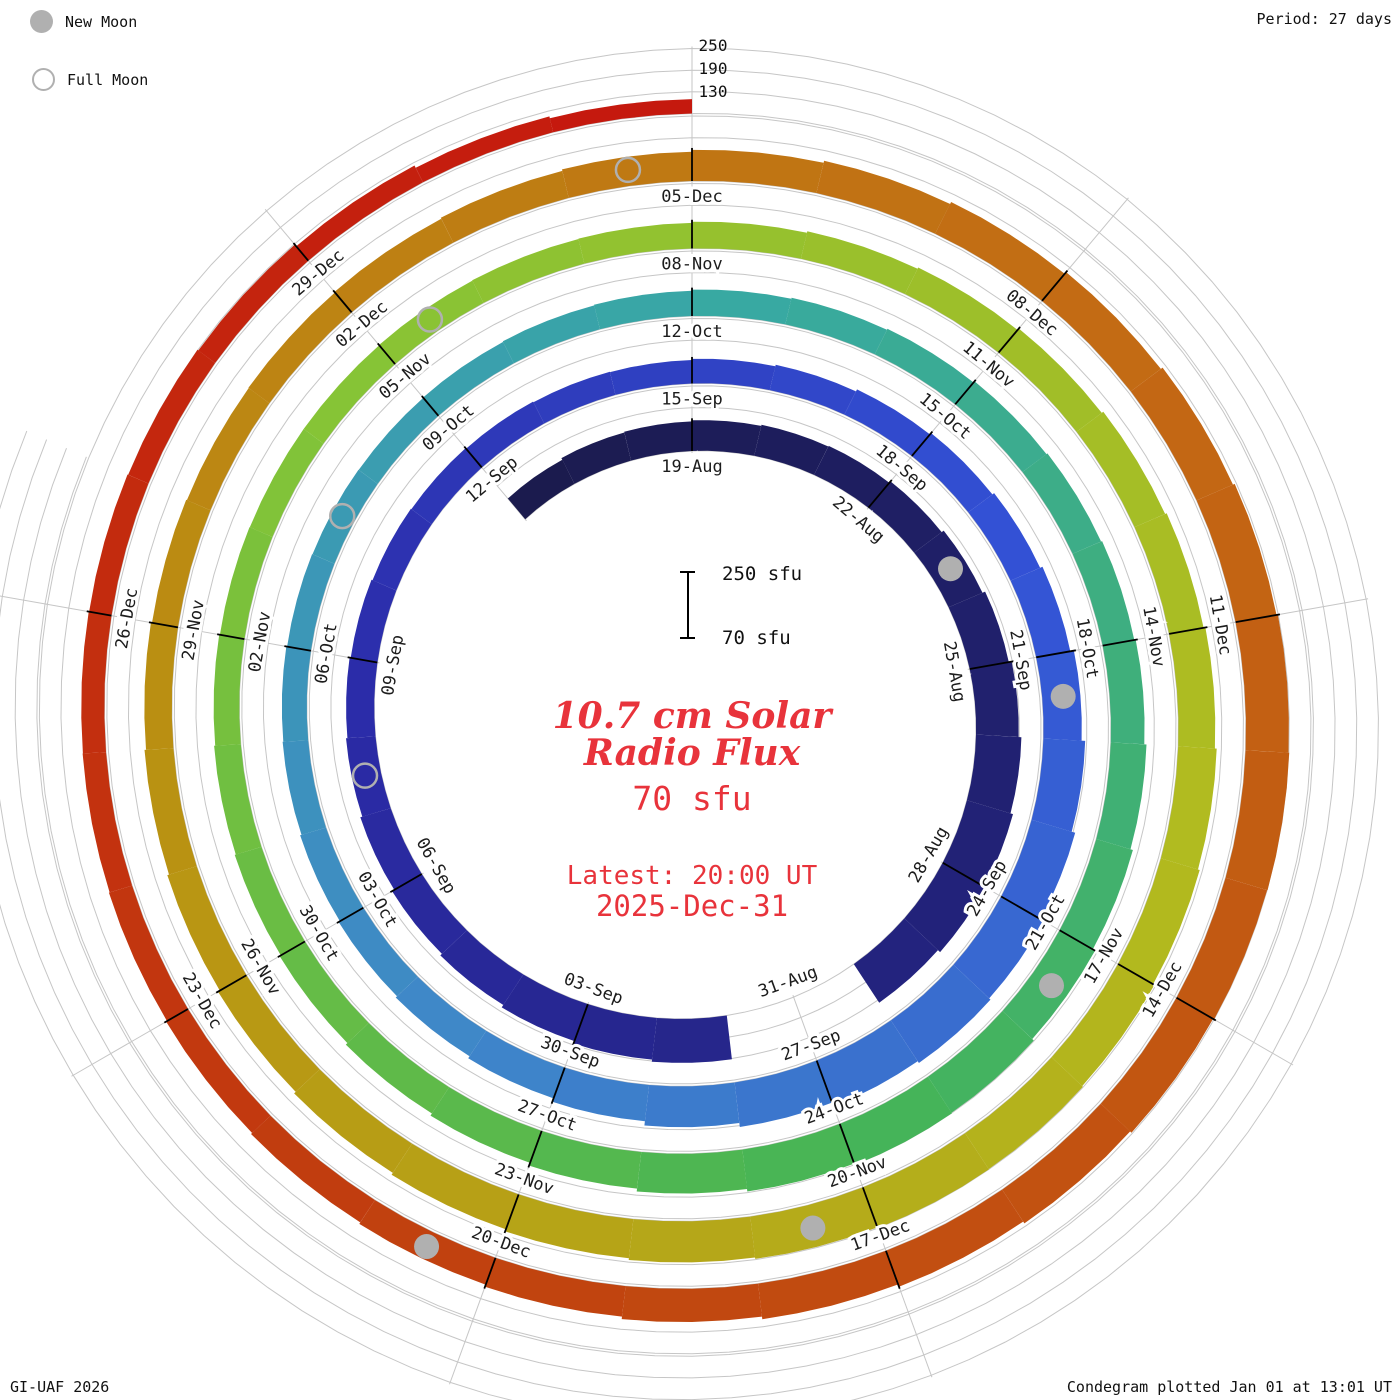  What do you see at coordinates (692, 876) in the screenshot?
I see `latest-time-label: Latest: 20:00 UT` at bounding box center [692, 876].